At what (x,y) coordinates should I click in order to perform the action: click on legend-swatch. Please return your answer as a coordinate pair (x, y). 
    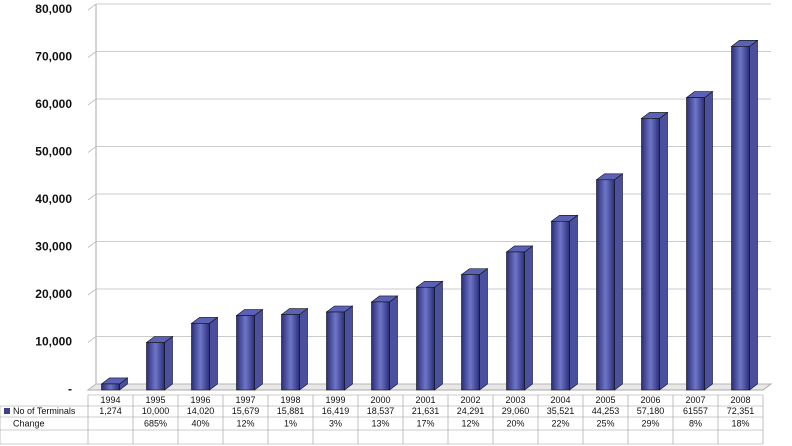
    Looking at the image, I should click on (7, 411).